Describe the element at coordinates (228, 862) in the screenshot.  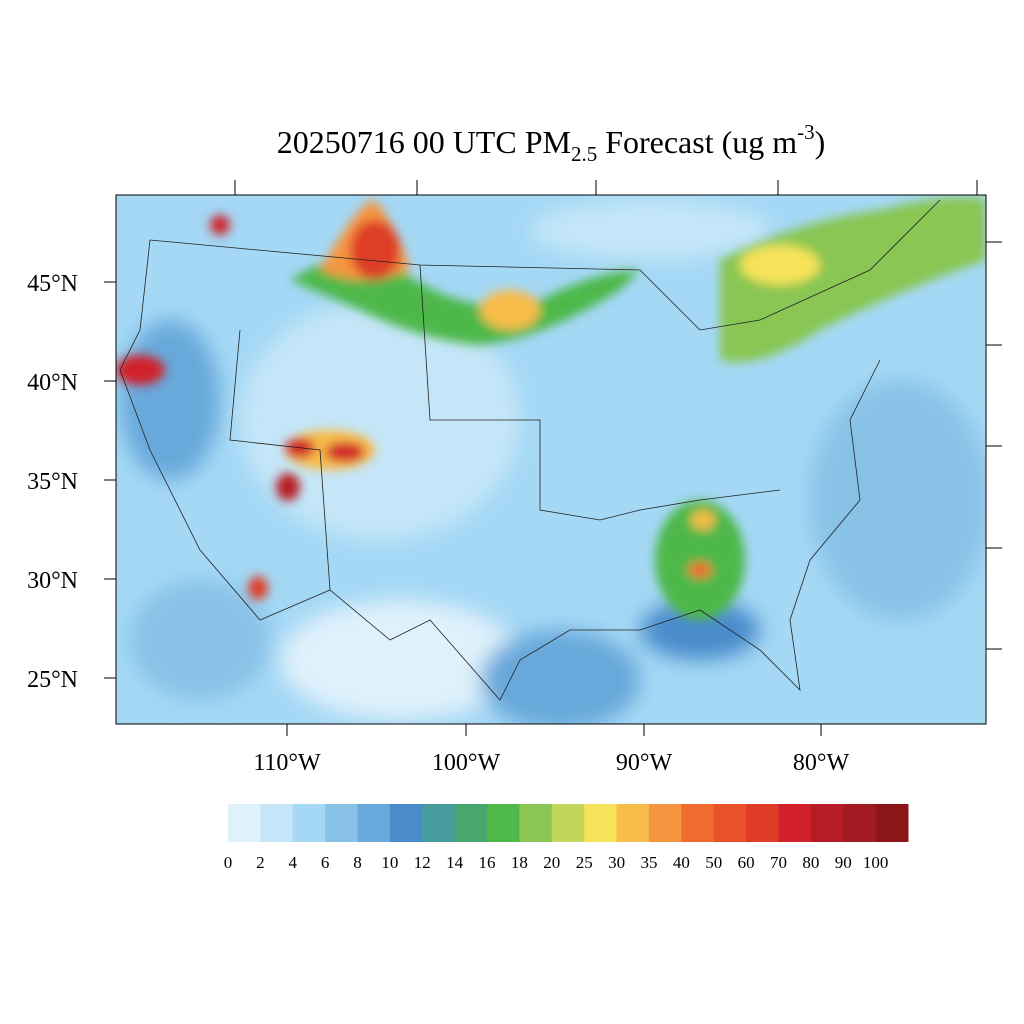
I see `colorbar-label: 0` at that location.